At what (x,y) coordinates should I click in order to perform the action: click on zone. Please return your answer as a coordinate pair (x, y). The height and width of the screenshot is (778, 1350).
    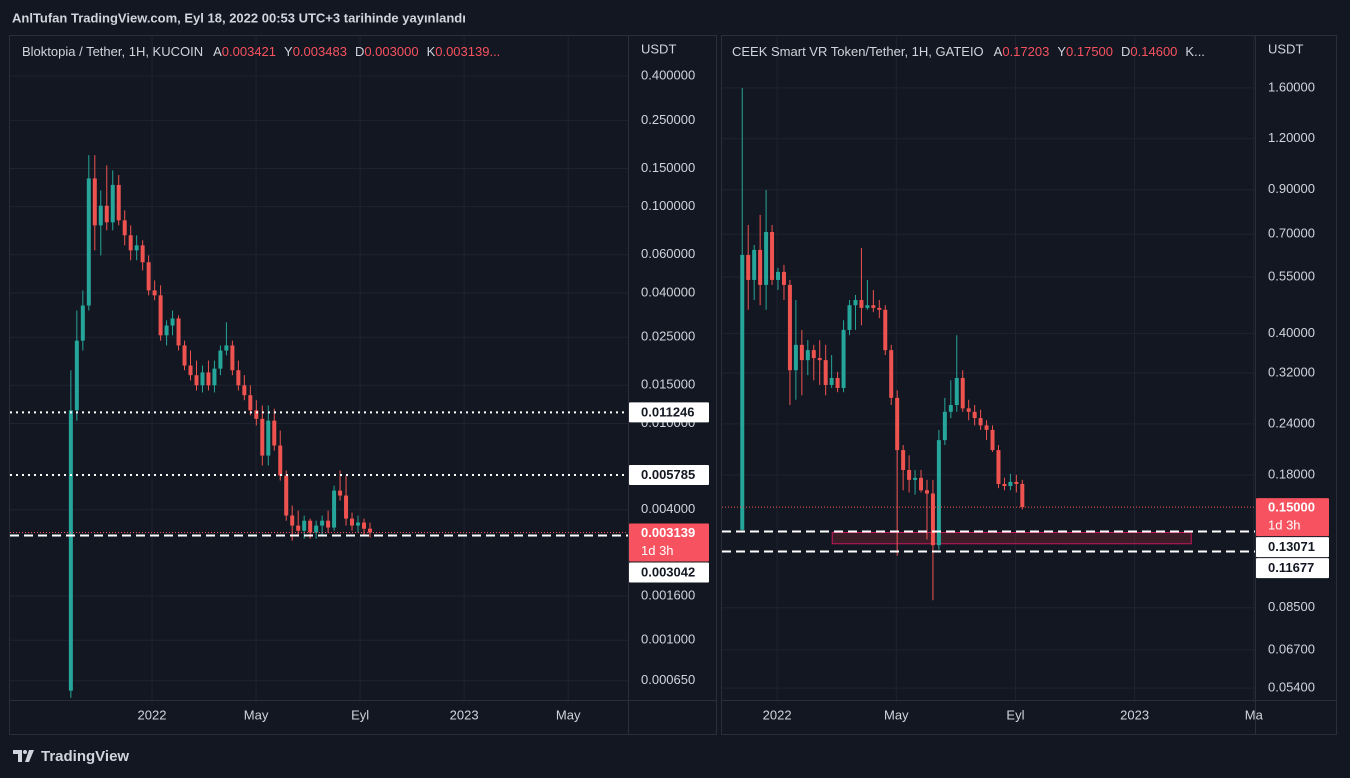
    Looking at the image, I should click on (1011, 538).